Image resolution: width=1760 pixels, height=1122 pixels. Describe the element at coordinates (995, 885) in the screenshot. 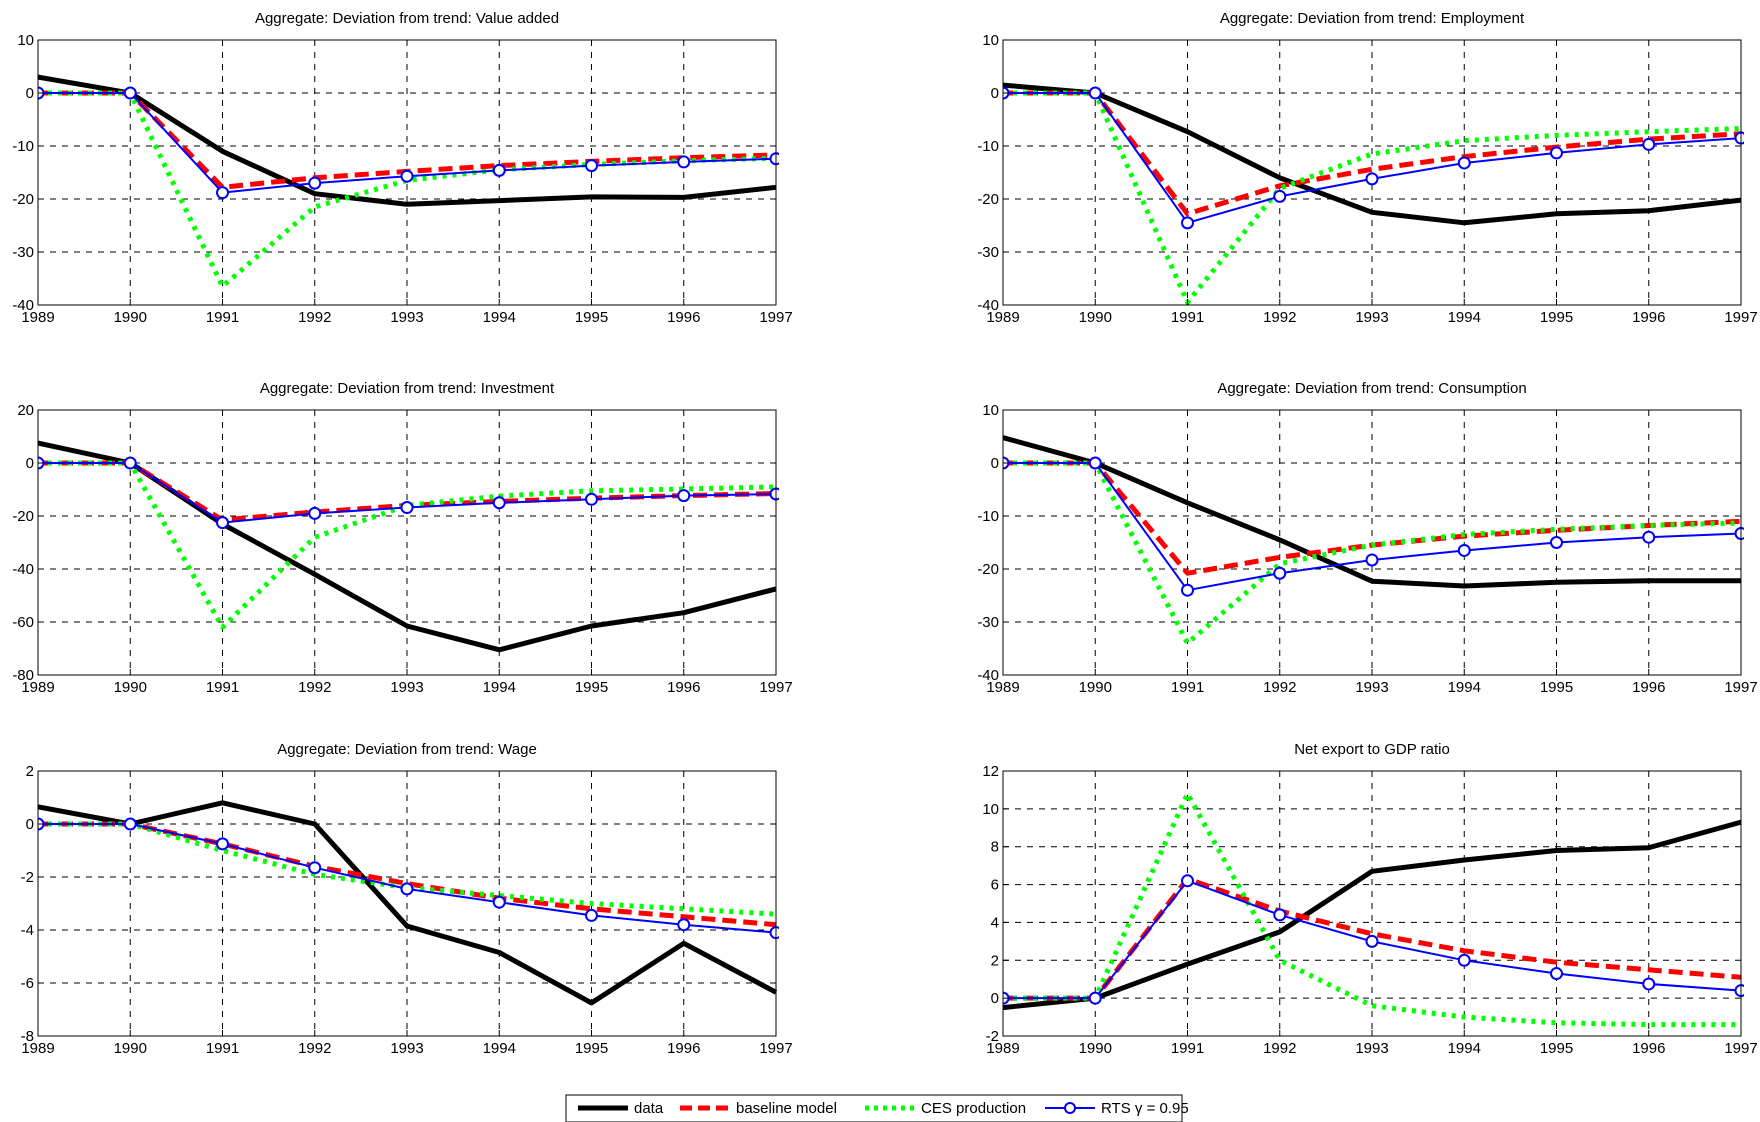

I see `y-tick-label: 6` at that location.